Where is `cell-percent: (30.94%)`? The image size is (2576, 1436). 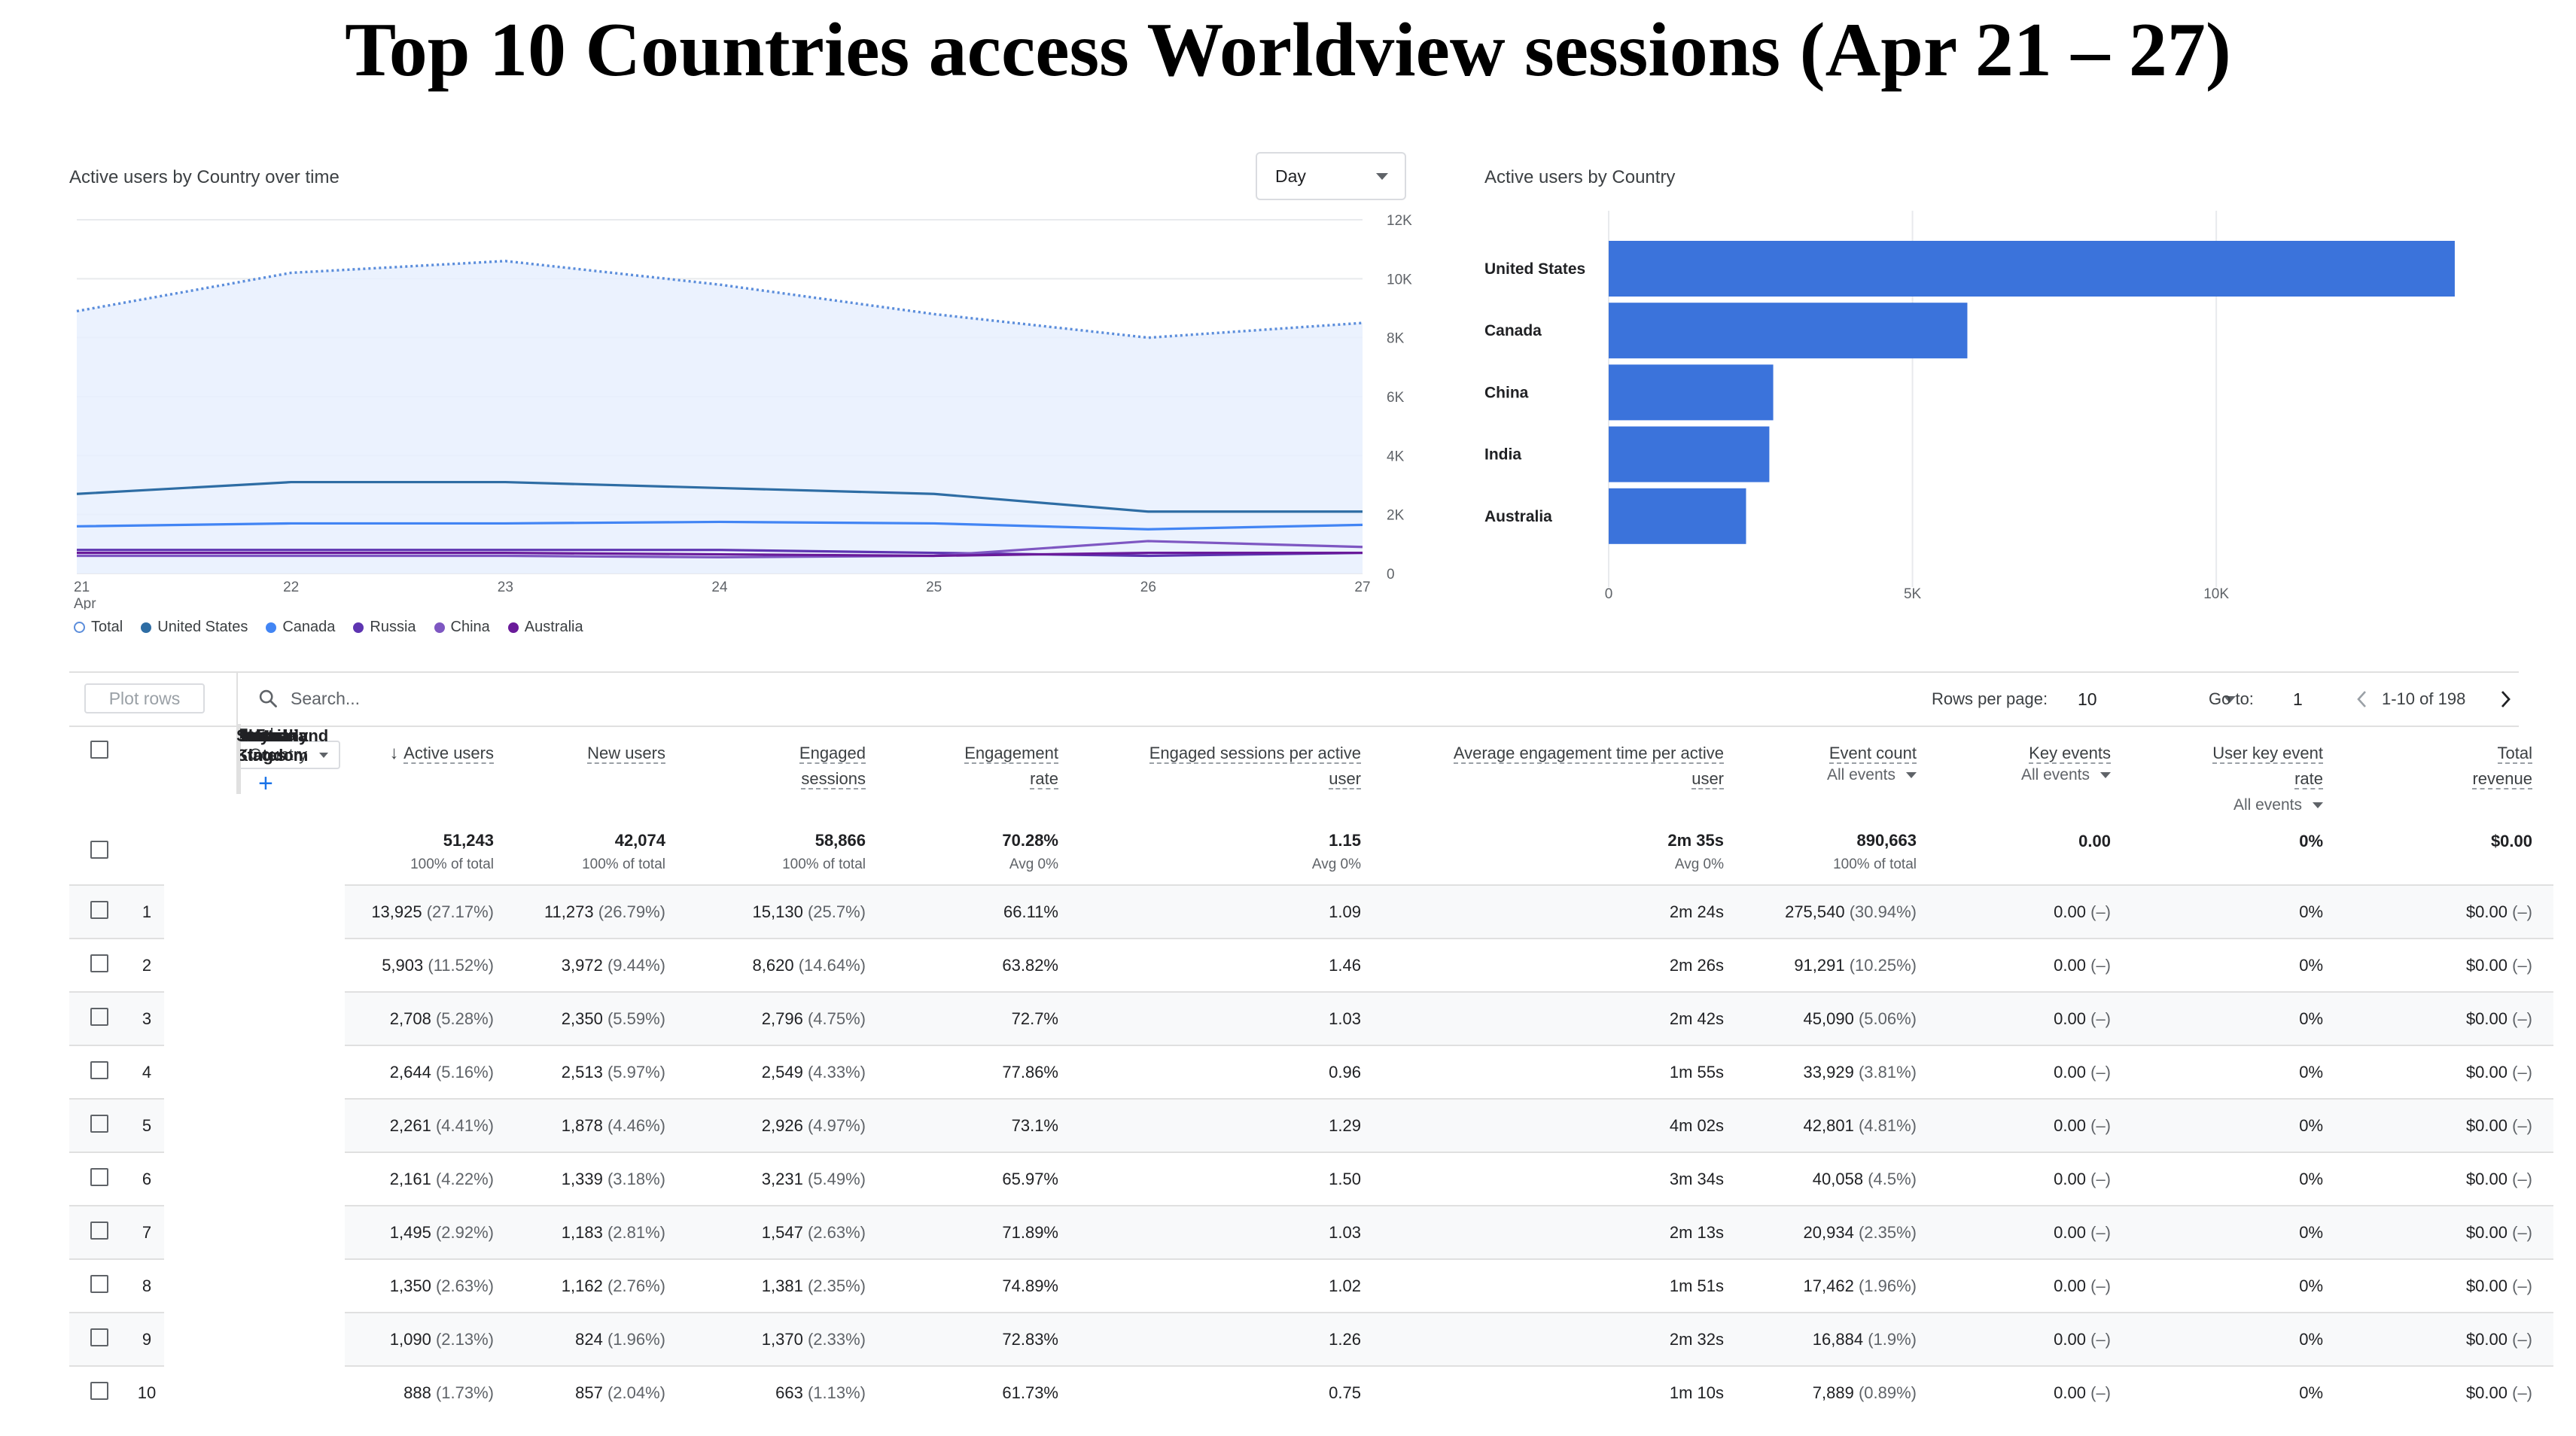
cell-percent: (30.94%) is located at coordinates (1880, 911).